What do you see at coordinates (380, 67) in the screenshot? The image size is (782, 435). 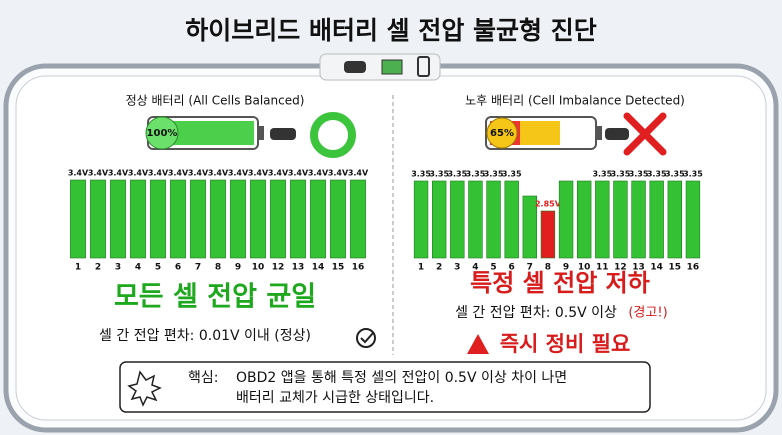 I see `icon-strip` at bounding box center [380, 67].